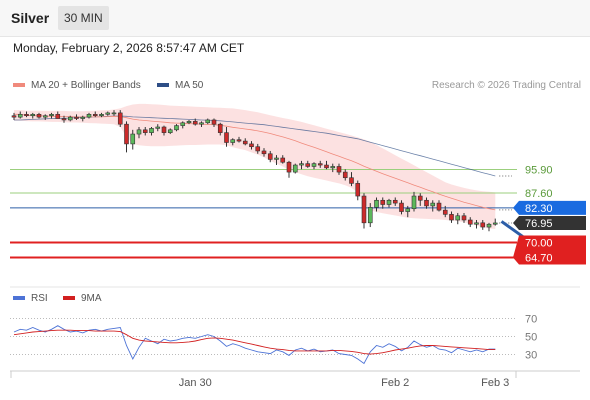 This screenshot has height=400, width=590. What do you see at coordinates (19, 298) in the screenshot?
I see `rsi-swatch` at bounding box center [19, 298].